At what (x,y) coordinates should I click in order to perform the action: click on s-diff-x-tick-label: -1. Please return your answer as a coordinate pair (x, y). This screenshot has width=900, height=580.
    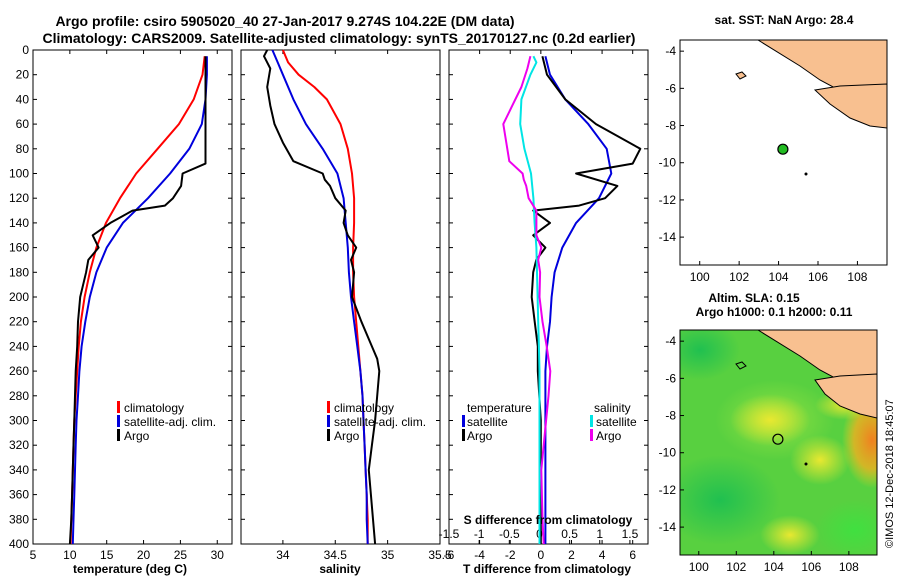
    Looking at the image, I should click on (479, 534).